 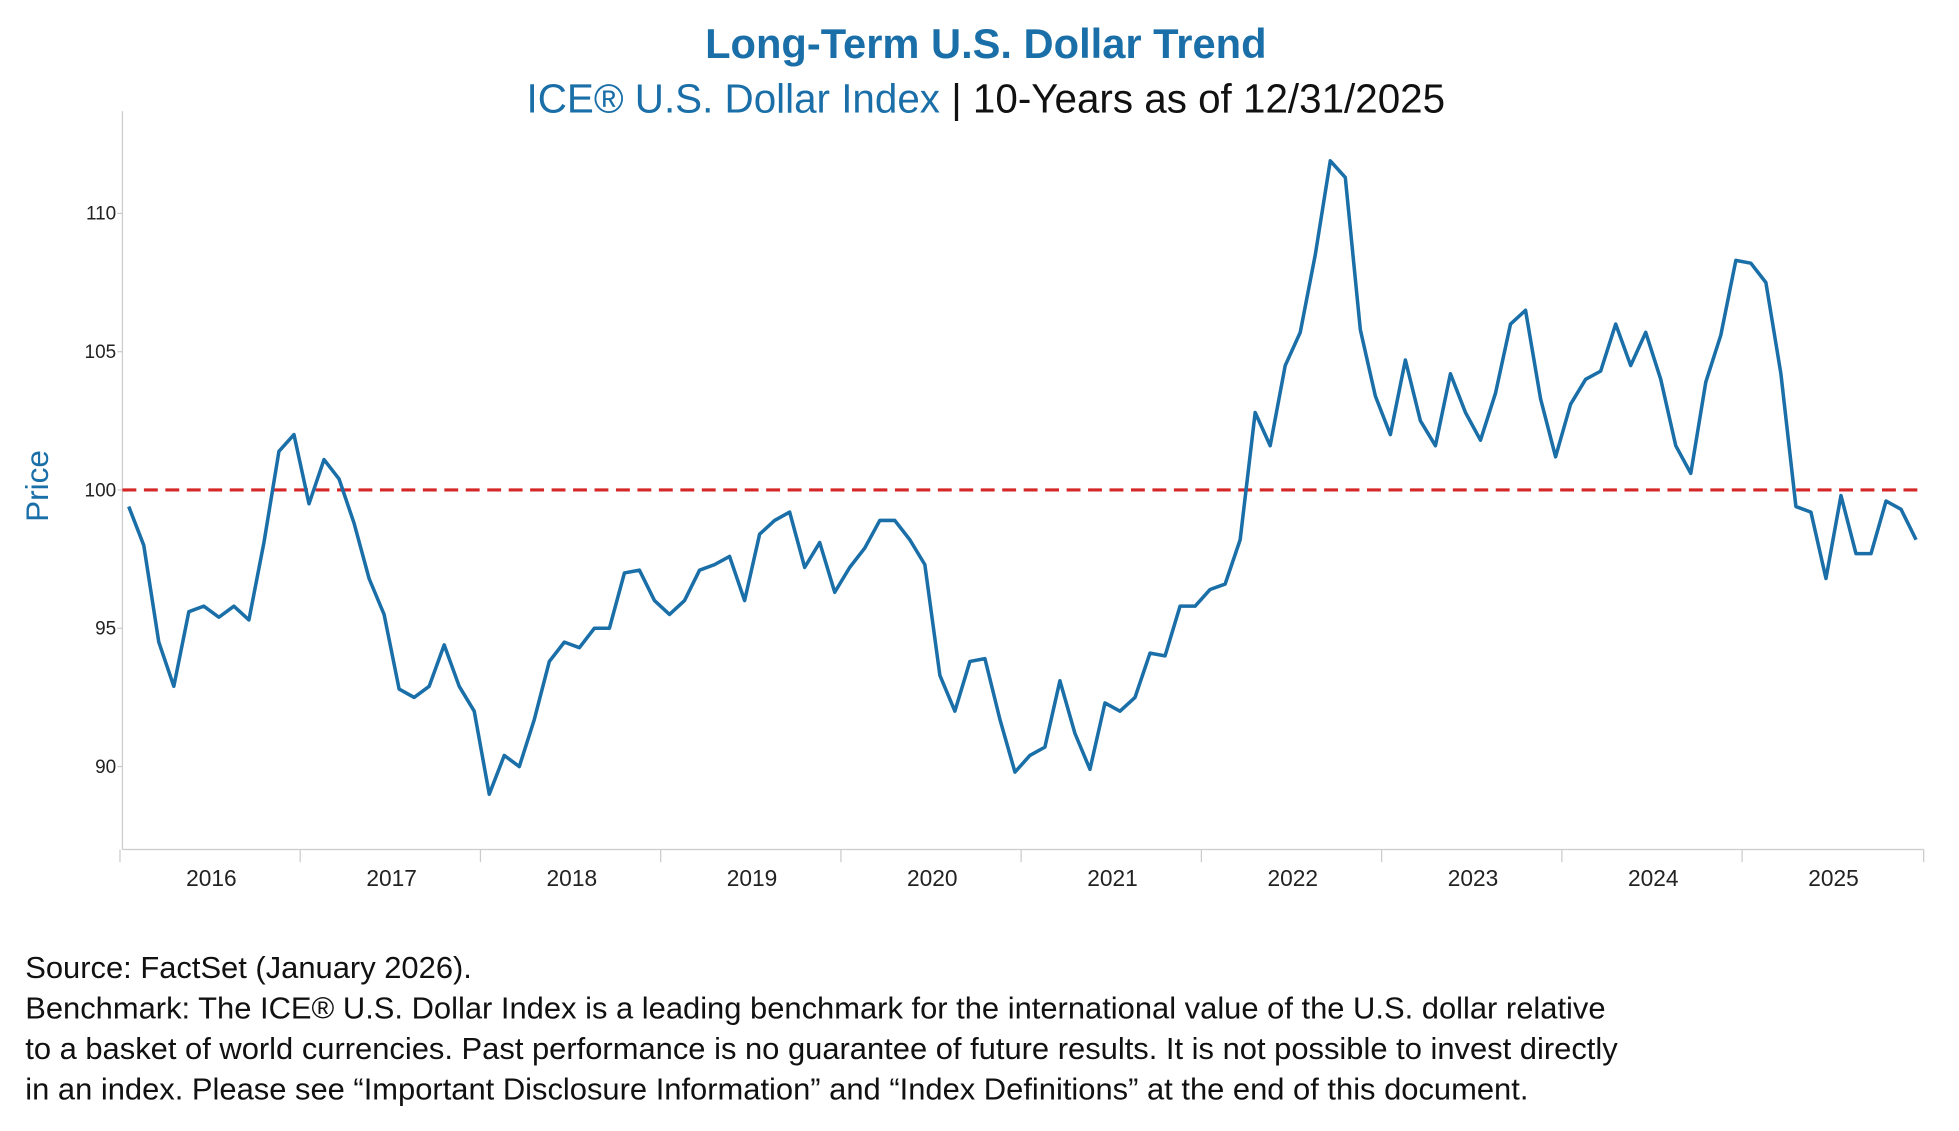 What do you see at coordinates (1473, 878) in the screenshot?
I see `x-tick-label: 2023` at bounding box center [1473, 878].